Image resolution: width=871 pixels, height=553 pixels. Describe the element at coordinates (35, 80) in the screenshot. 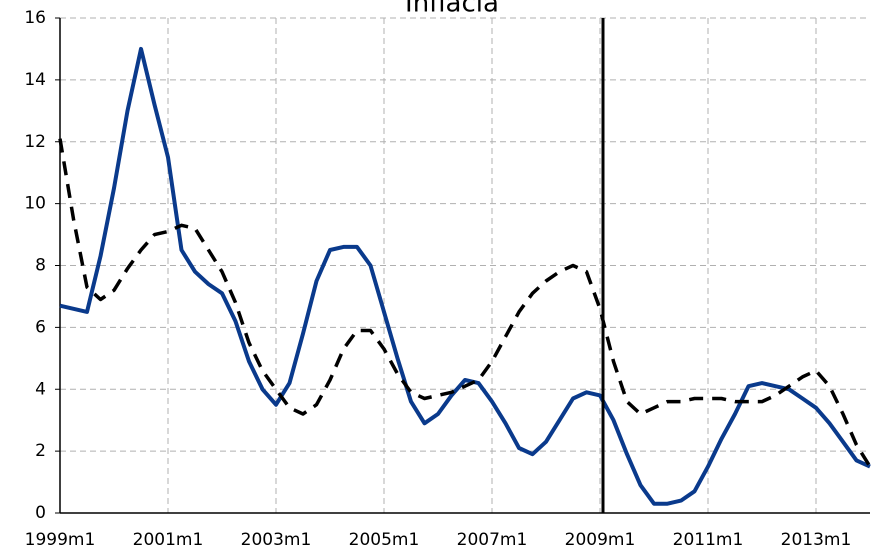

I see `y-tick-label: 14` at that location.